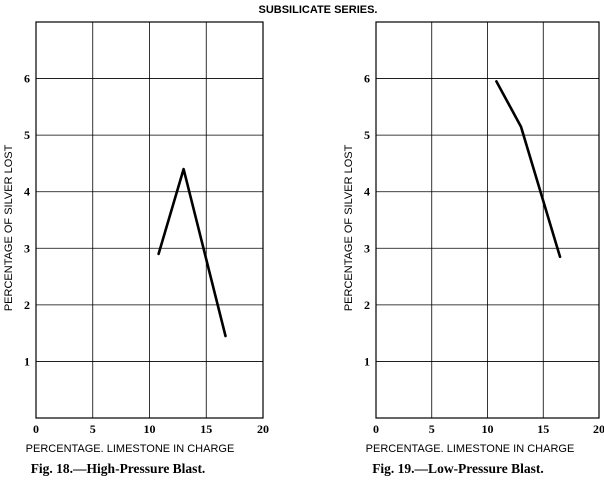 The image size is (604, 483). What do you see at coordinates (318, 10) in the screenshot?
I see `figure-title: SUBSILICATE SERIES.` at bounding box center [318, 10].